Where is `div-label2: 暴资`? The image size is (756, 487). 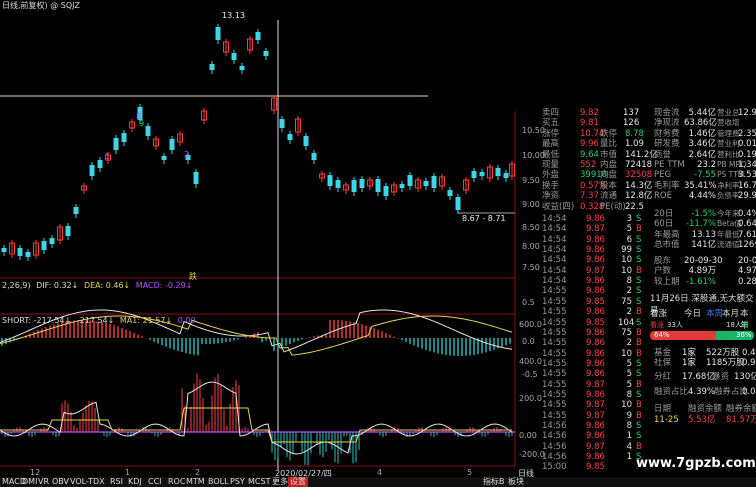
div-label2: 暴资 is located at coordinates (721, 377).